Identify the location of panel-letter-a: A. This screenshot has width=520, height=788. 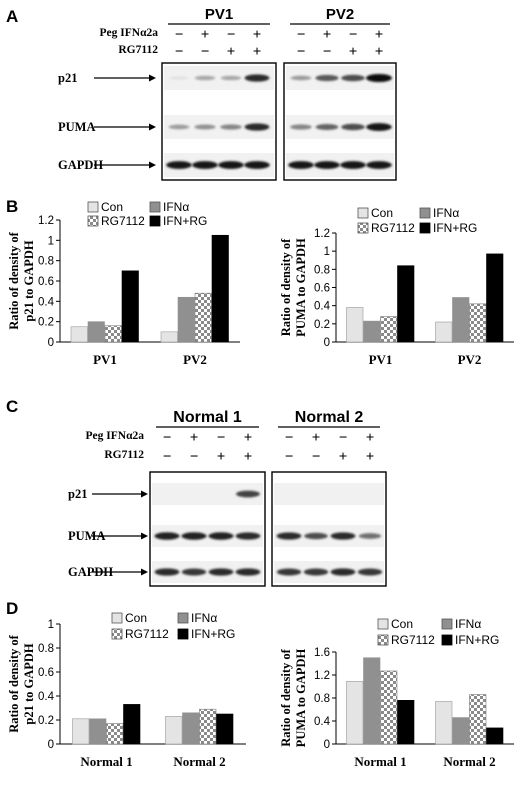
(12, 16).